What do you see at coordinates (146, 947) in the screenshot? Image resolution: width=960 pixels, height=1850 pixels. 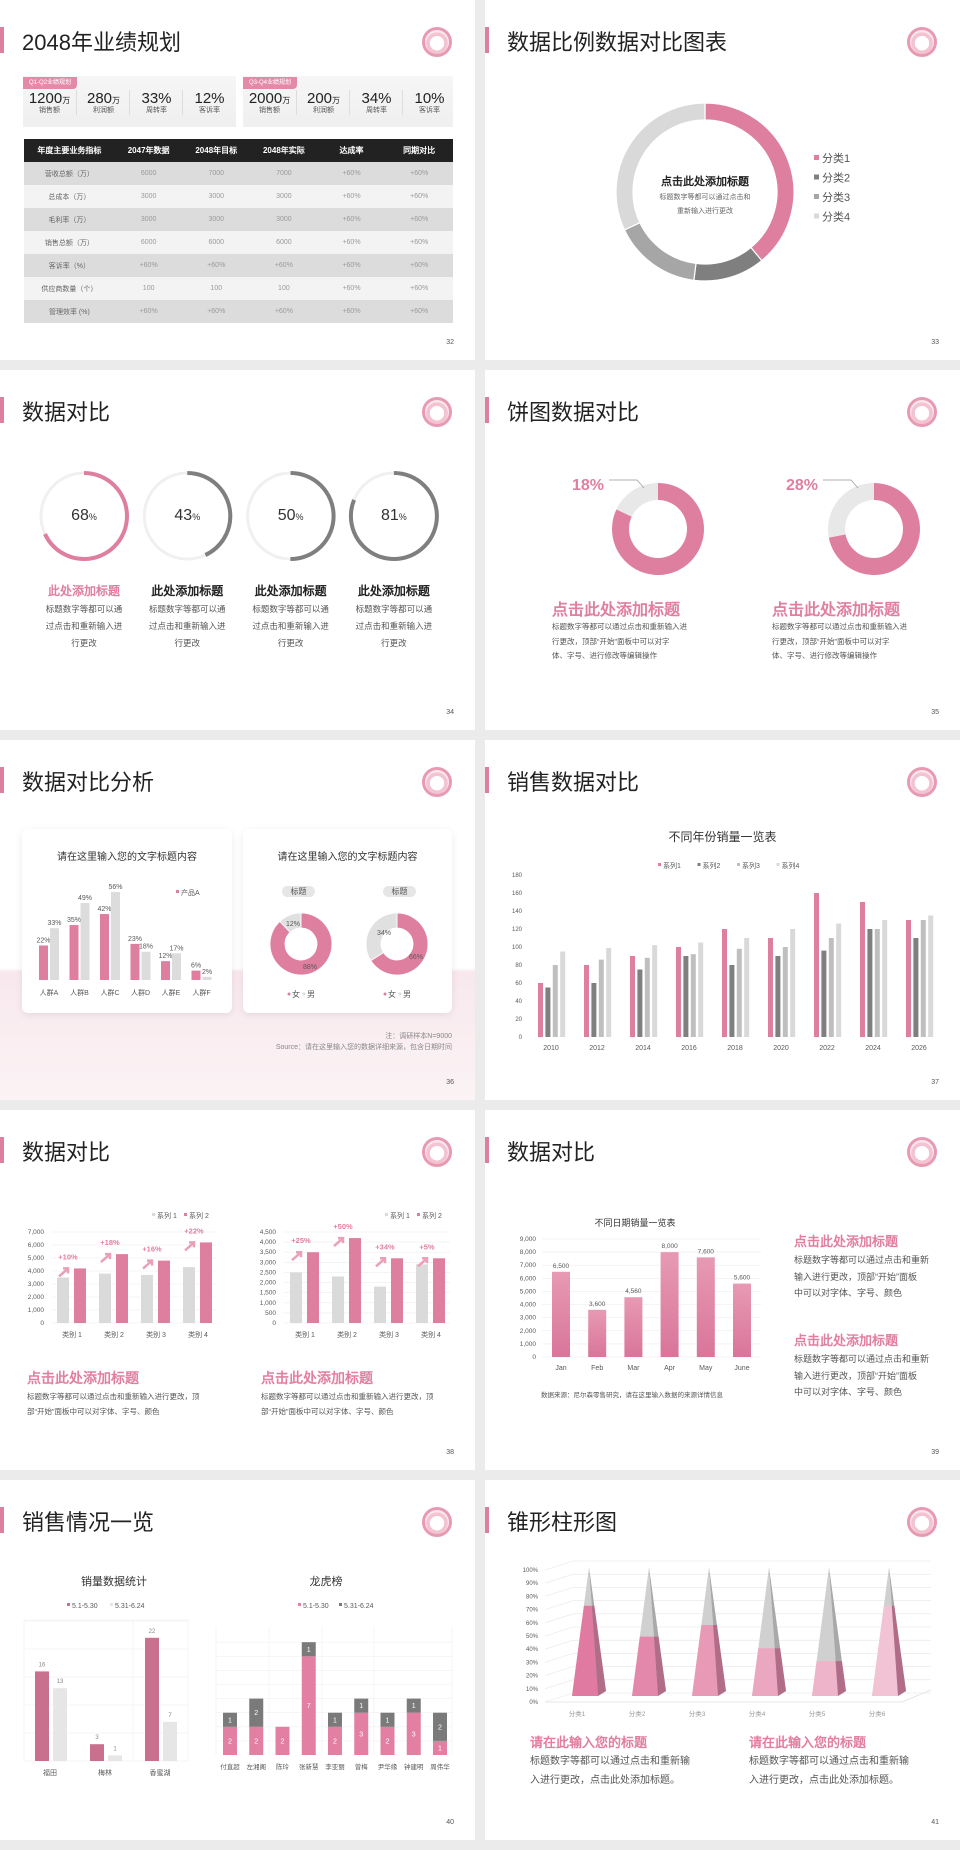 I see `bar-data-label: 18%` at bounding box center [146, 947].